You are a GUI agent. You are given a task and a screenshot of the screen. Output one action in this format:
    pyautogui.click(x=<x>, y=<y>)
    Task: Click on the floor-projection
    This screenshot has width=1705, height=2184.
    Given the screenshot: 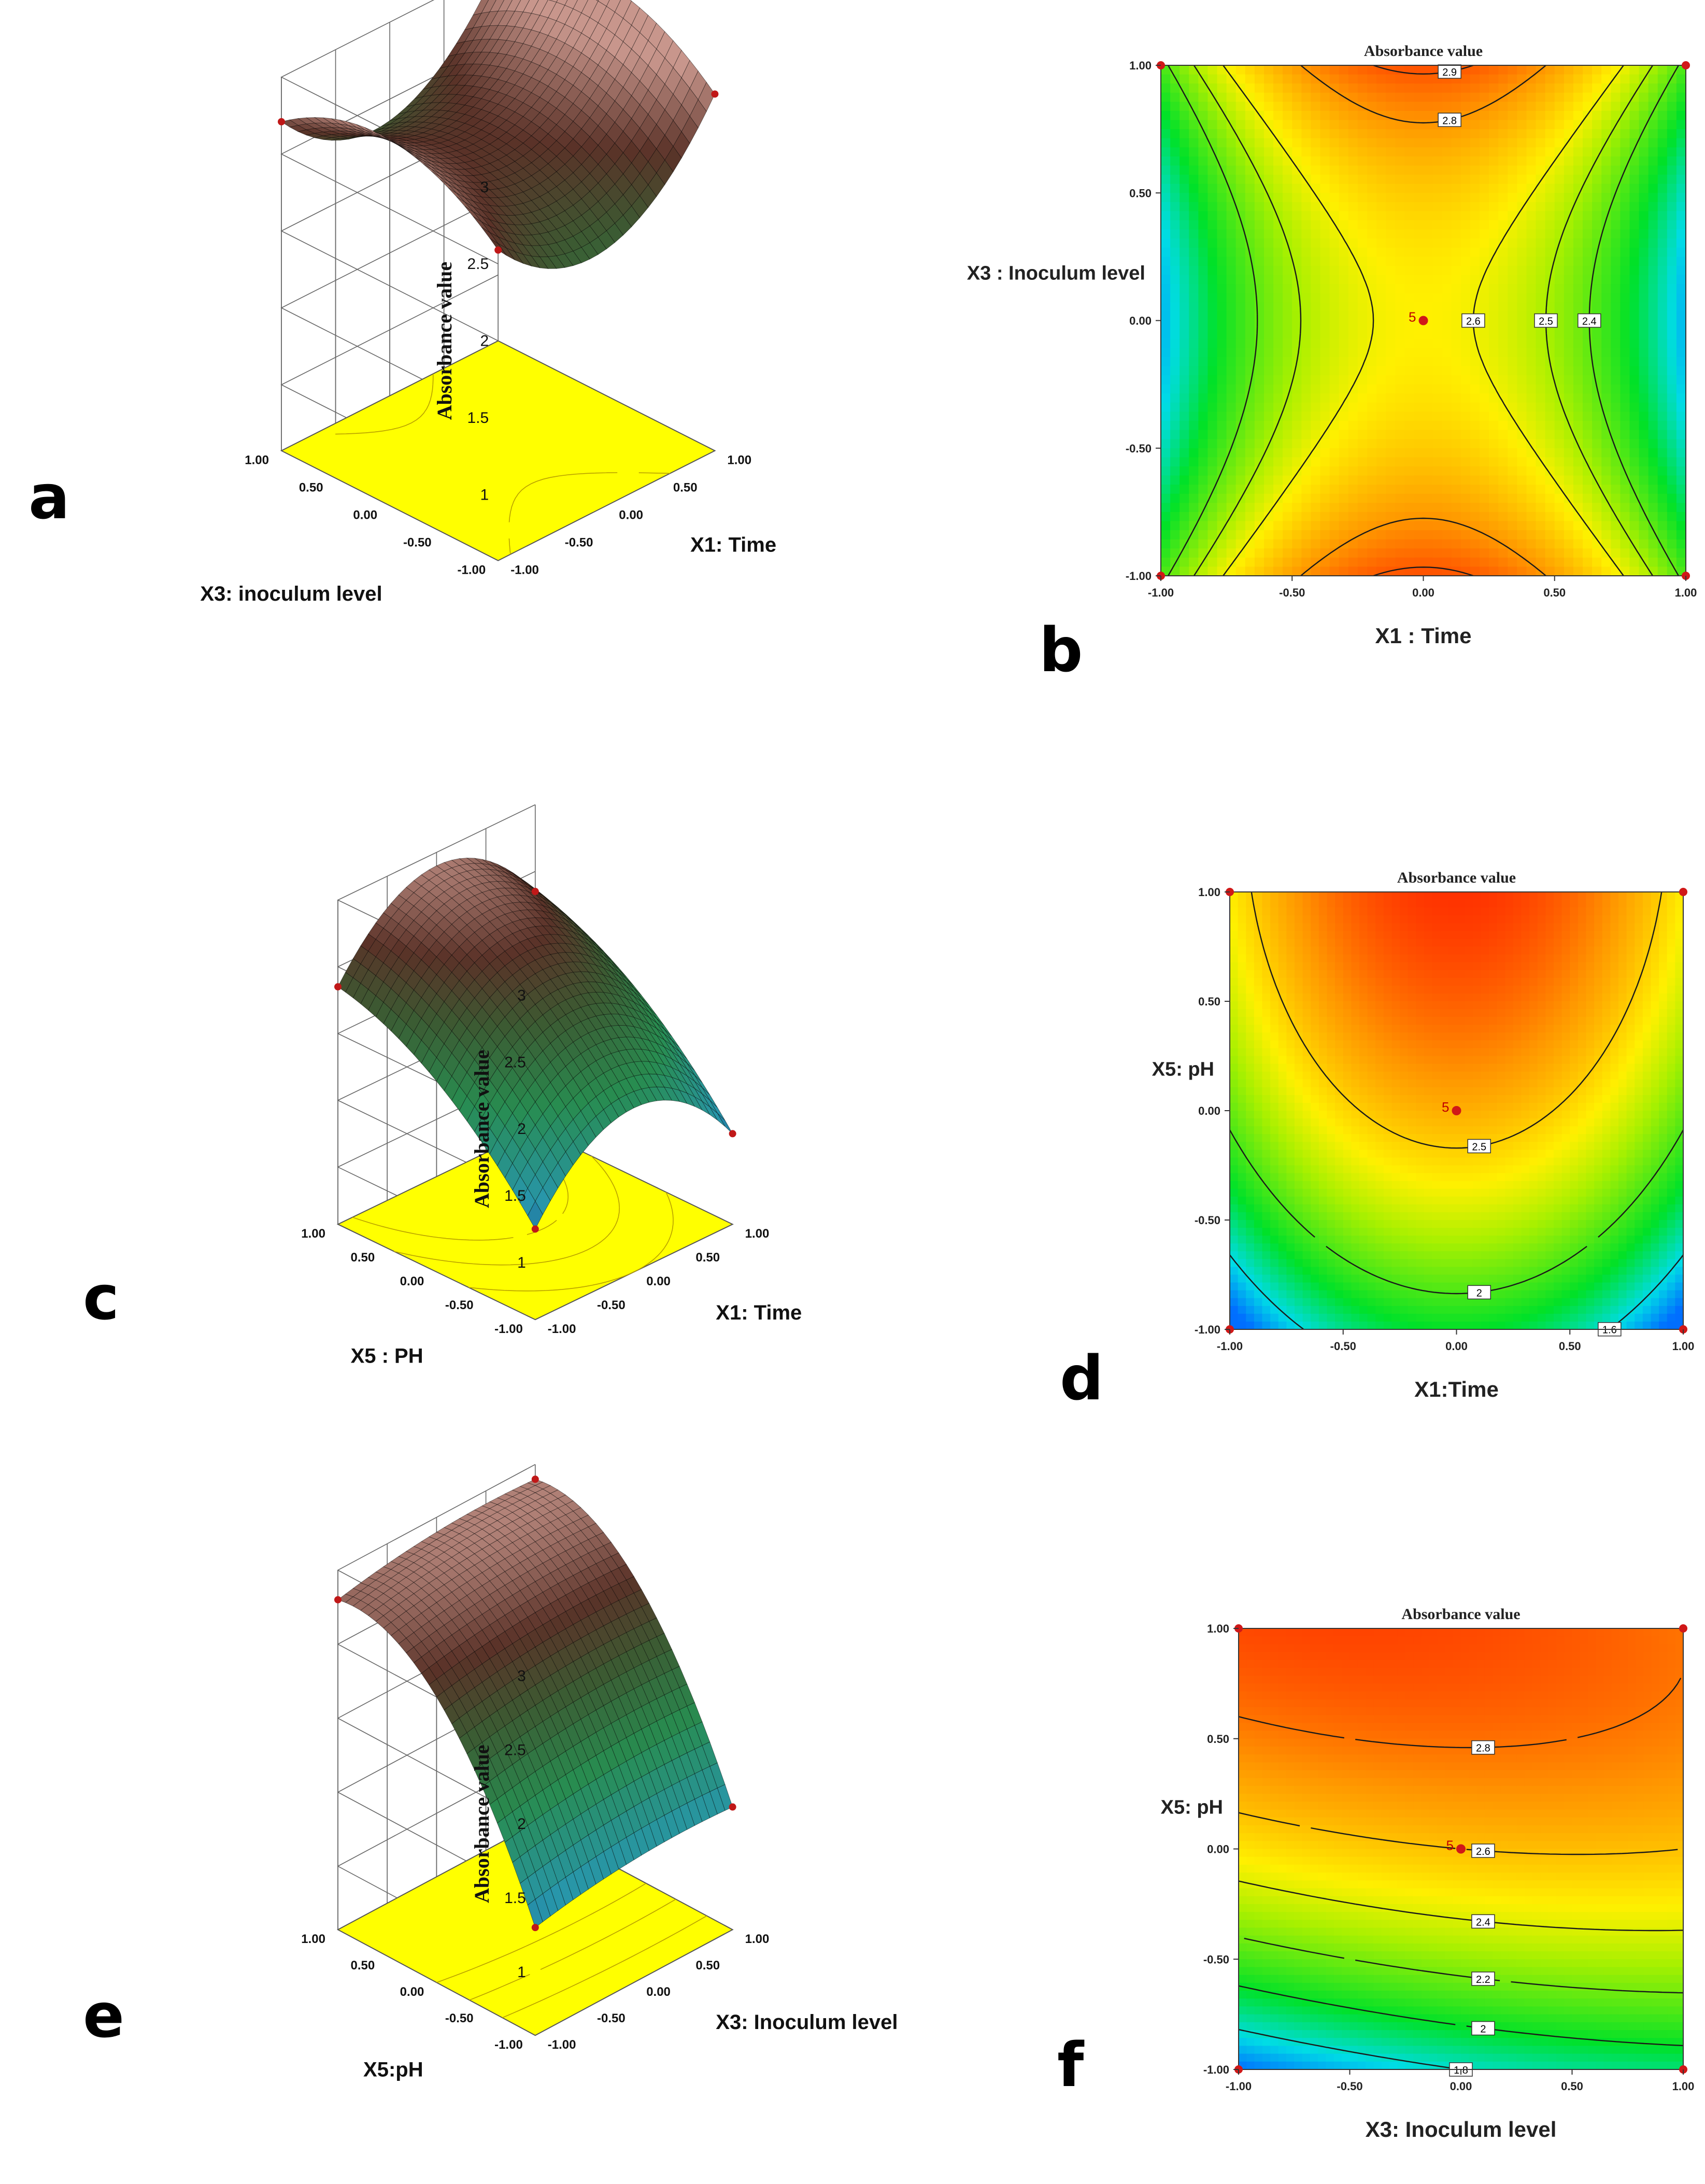 What is the action you would take?
    pyautogui.click(x=498, y=450)
    